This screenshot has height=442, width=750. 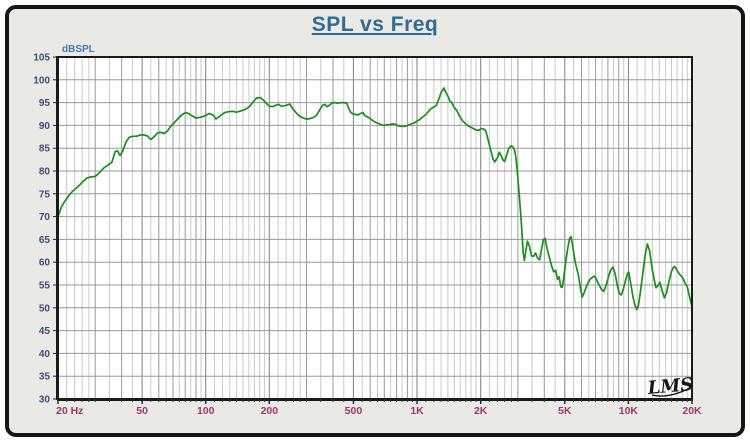 What do you see at coordinates (45, 172) in the screenshot?
I see `y-tick-label: 80` at bounding box center [45, 172].